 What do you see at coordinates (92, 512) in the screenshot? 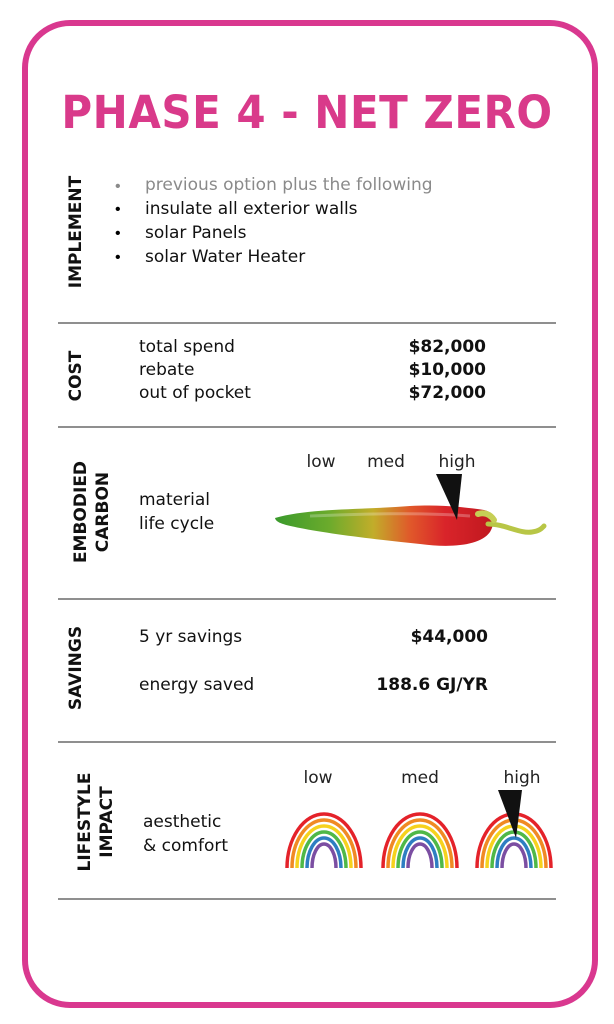
I see `section-label-embodied-carbon: EMBODIED CARBON` at bounding box center [92, 512].